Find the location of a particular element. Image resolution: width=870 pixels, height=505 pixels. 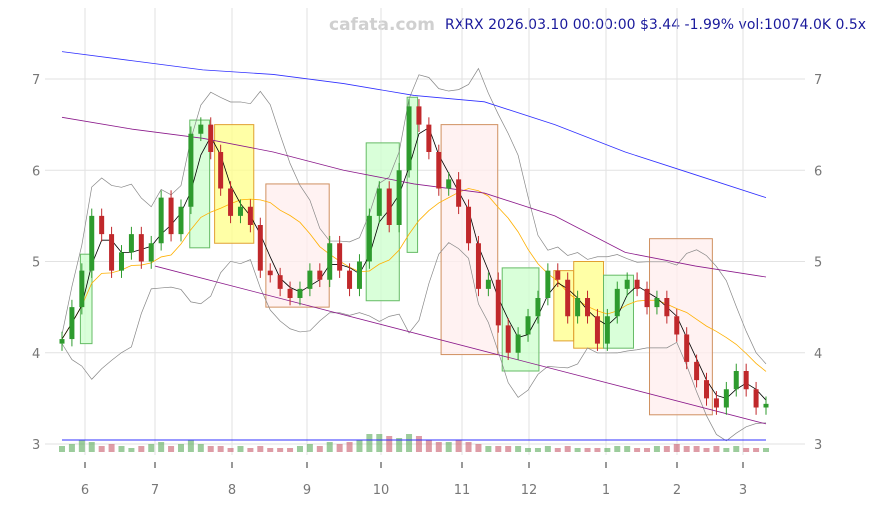

y-tick-label-left: 6 is located at coordinates (36, 171).